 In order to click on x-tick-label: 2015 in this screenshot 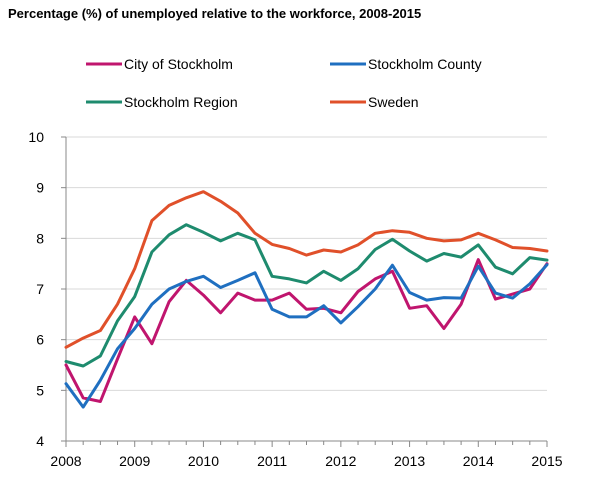, I will do `click(546, 461)`.